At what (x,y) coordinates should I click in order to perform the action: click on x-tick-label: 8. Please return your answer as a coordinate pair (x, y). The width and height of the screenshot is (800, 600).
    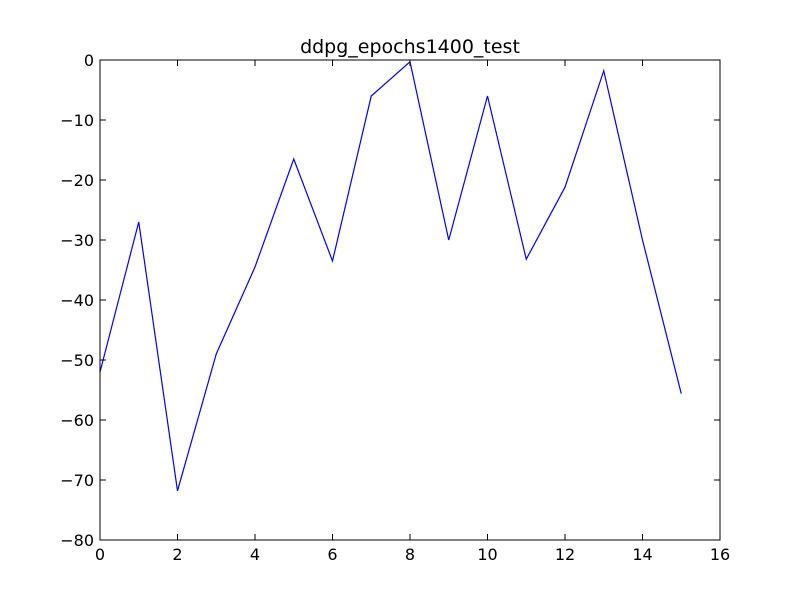
    Looking at the image, I should click on (410, 554).